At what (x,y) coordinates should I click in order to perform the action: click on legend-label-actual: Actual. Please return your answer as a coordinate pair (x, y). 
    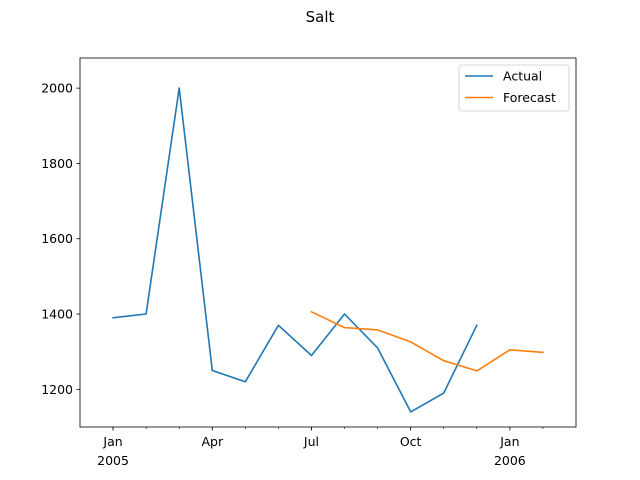
    Looking at the image, I should click on (522, 76).